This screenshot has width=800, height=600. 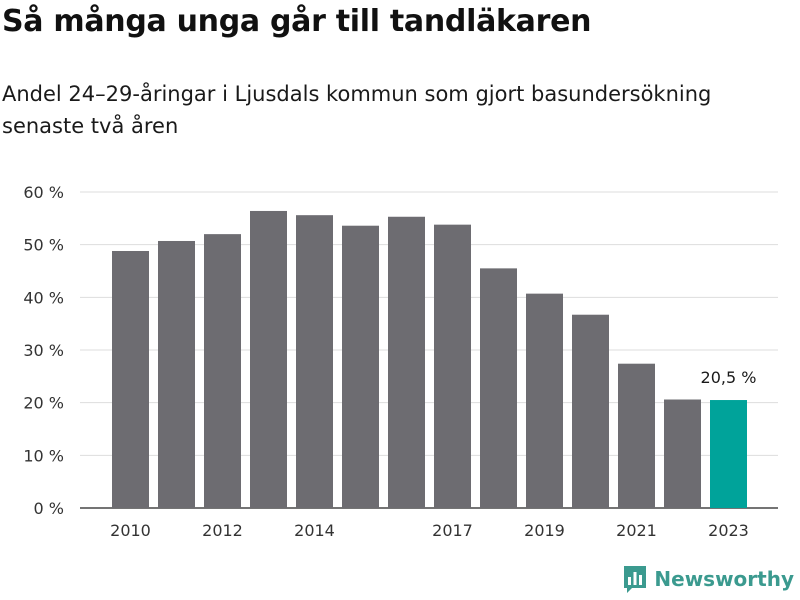 I want to click on newsworthy-logo: Newsworthy, so click(x=708, y=579).